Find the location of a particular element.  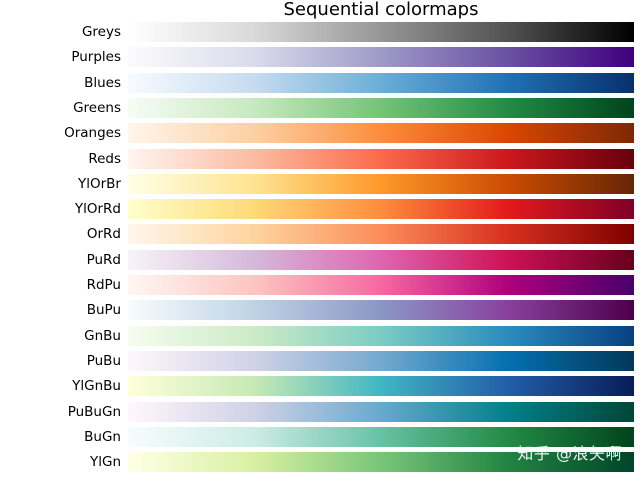

colormap-label: BuGn is located at coordinates (102, 436).